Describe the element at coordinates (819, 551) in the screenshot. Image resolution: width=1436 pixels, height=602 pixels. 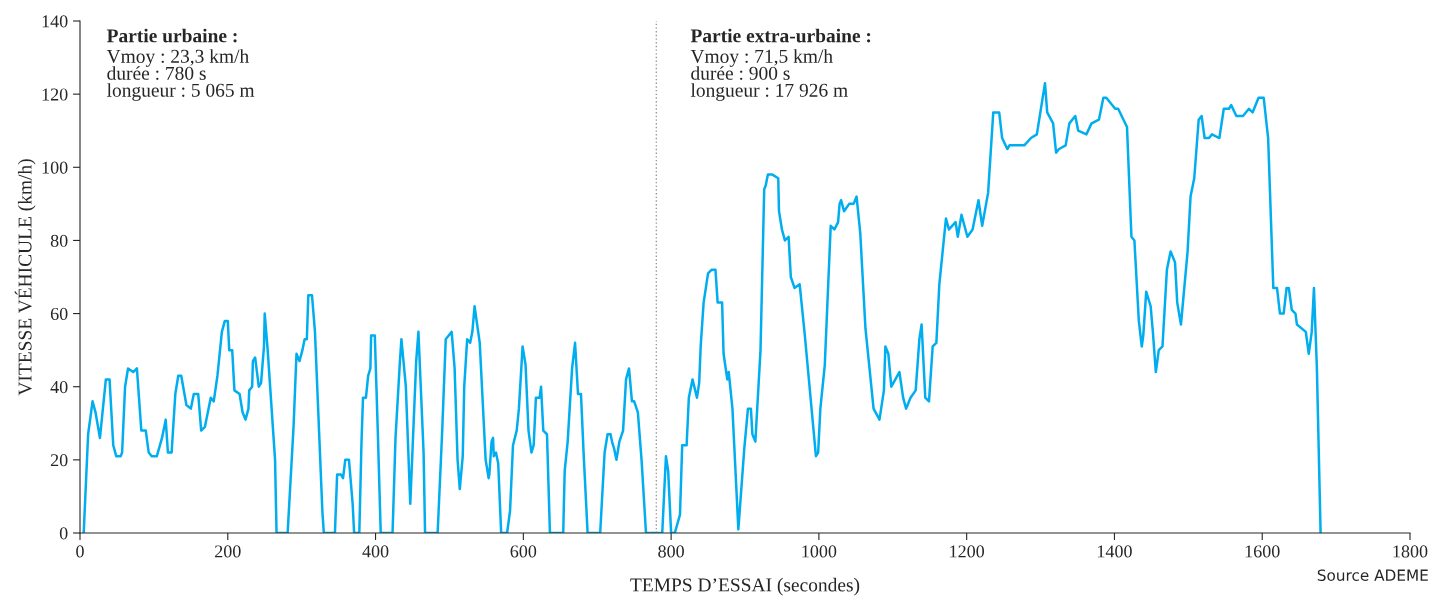
I see `x-tick-label: 1000` at that location.